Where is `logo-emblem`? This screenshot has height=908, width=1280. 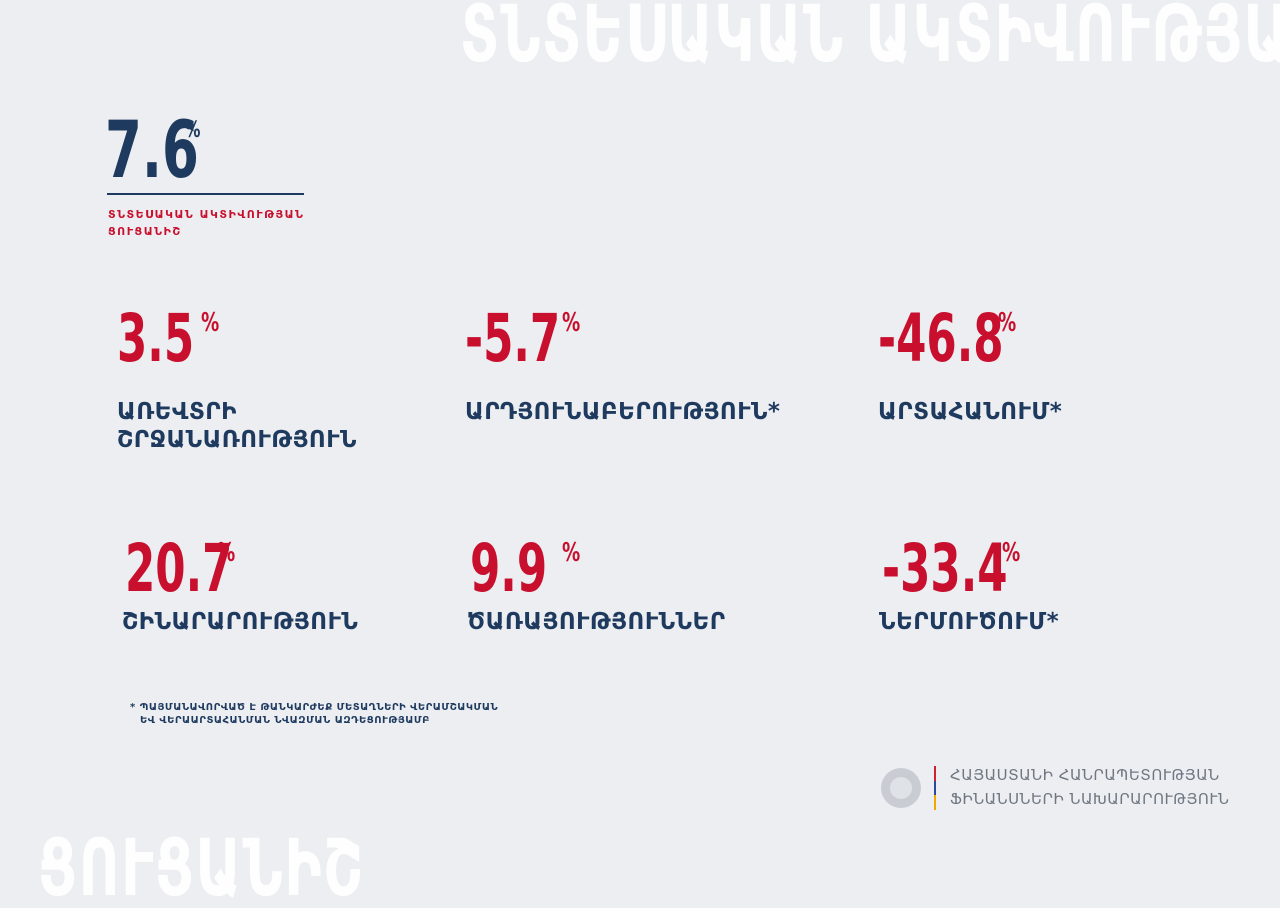 logo-emblem is located at coordinates (908, 788).